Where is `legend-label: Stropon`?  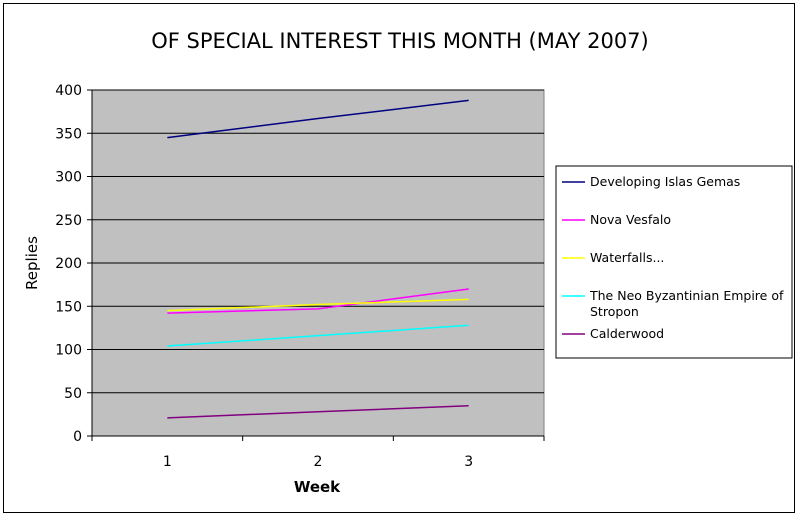
legend-label: Stropon is located at coordinates (614, 311).